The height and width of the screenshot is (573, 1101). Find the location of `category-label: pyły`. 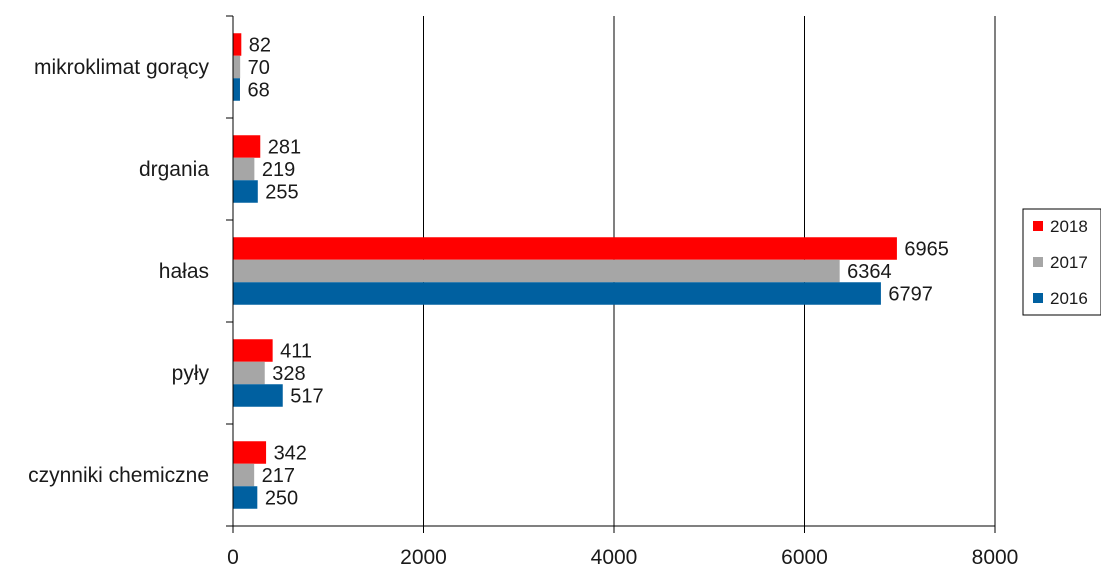

category-label: pyły is located at coordinates (191, 373).